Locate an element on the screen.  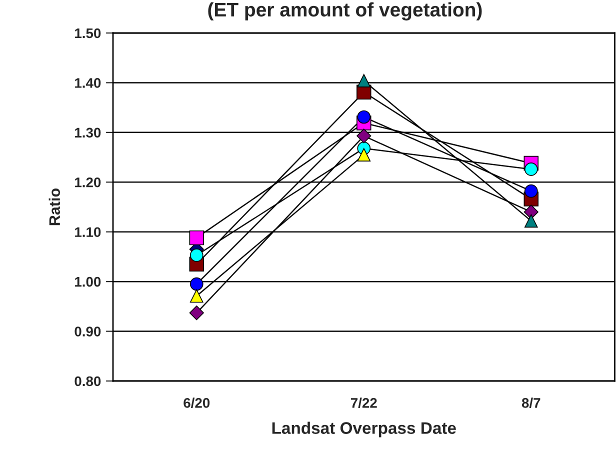
y-tick-label: 1.50 is located at coordinates (88, 33).